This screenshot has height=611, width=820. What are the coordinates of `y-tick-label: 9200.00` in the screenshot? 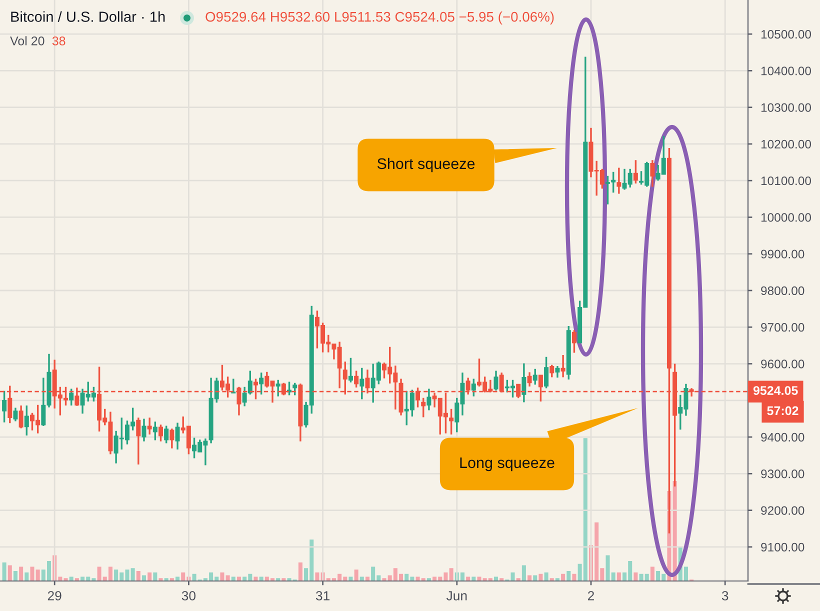 It's located at (782, 510).